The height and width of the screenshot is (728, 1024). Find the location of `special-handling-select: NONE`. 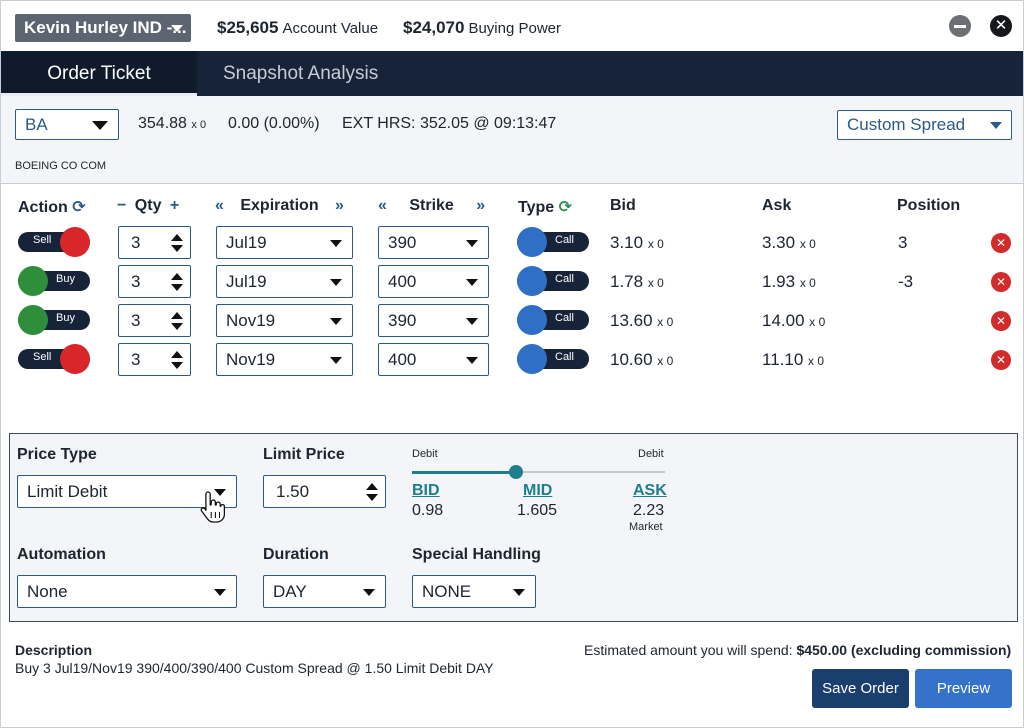

special-handling-select: NONE is located at coordinates (474, 591).